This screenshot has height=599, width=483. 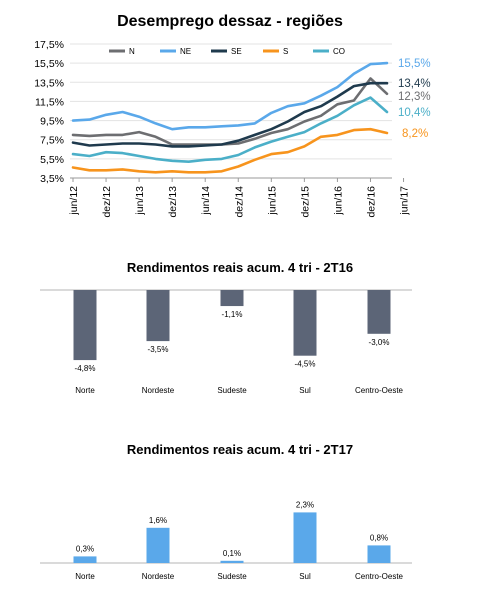 What do you see at coordinates (371, 202) in the screenshot?
I see `x-tick-label: dez/16` at bounding box center [371, 202].